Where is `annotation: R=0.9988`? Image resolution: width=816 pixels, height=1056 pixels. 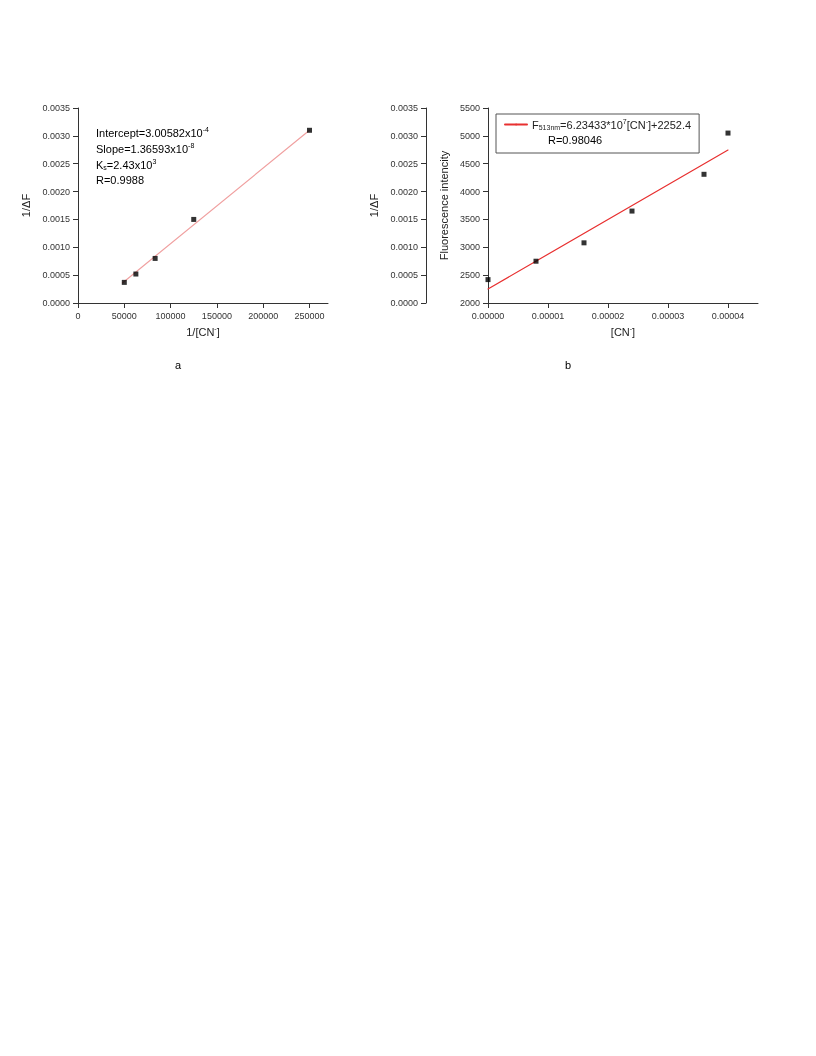
annotation: R=0.9988 is located at coordinates (120, 179).